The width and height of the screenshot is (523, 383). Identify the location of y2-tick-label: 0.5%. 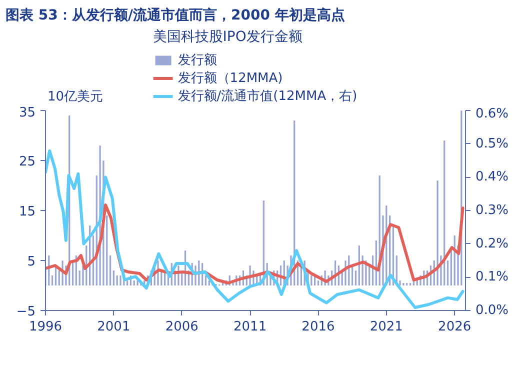
(492, 144).